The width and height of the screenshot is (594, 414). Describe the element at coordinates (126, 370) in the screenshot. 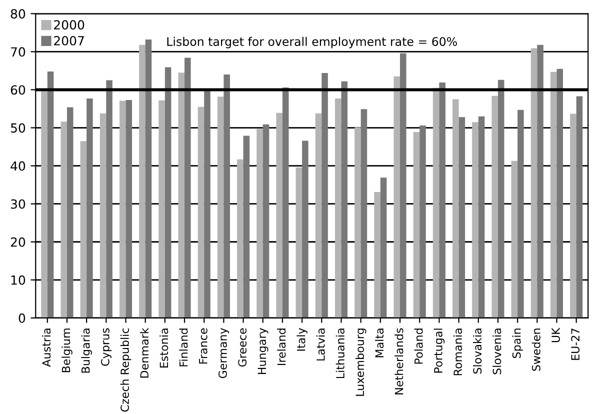

I see `x-tick-label: Czech Republic` at that location.